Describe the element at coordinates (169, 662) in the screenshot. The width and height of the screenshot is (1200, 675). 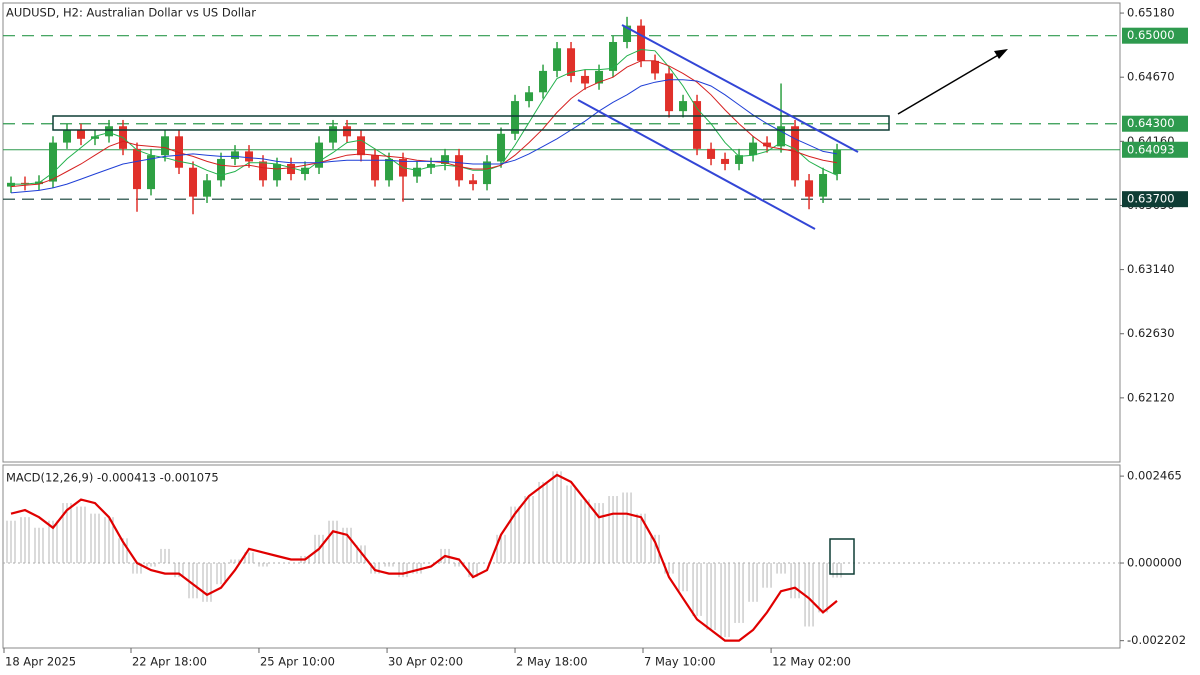
I see `x-tick-label: 22 Apr 18:00` at that location.